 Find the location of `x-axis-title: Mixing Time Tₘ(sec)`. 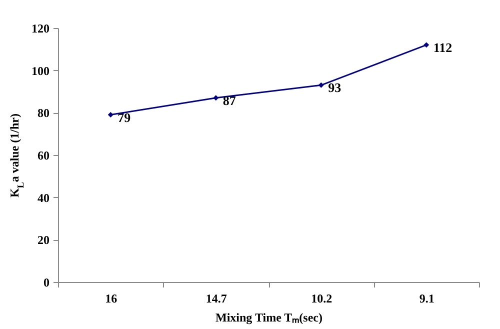

x-axis-title: Mixing Time Tₘ(sec) is located at coordinates (269, 317).